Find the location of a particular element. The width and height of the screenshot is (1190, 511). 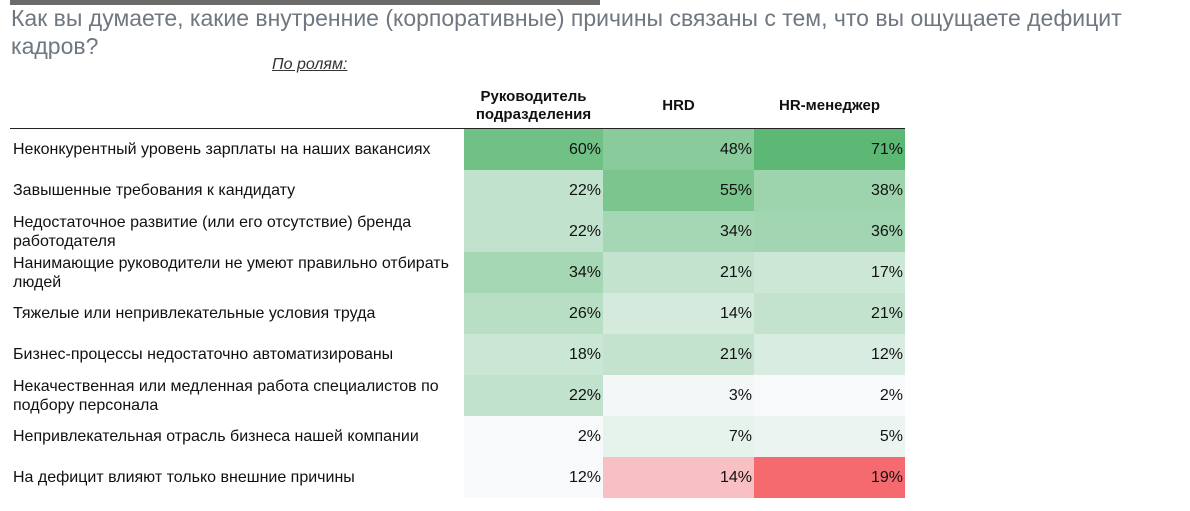

column-header: Руководитель подразделения is located at coordinates (533, 105).